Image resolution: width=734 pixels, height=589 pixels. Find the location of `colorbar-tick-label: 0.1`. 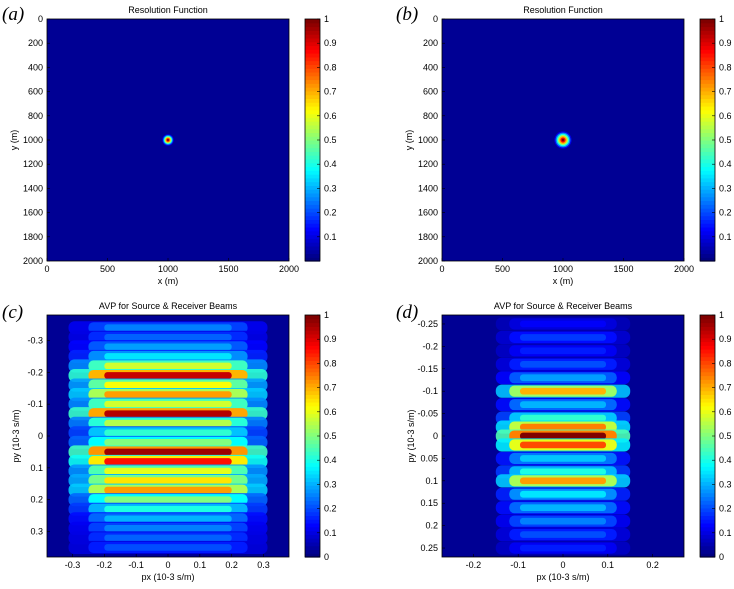

colorbar-tick-label: 0.1 is located at coordinates (330, 533).